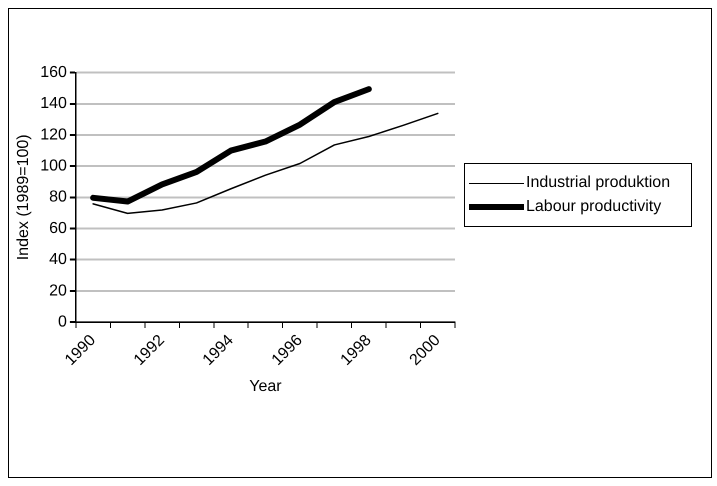  Describe the element at coordinates (53, 103) in the screenshot. I see `y-tick-label: 140` at that location.